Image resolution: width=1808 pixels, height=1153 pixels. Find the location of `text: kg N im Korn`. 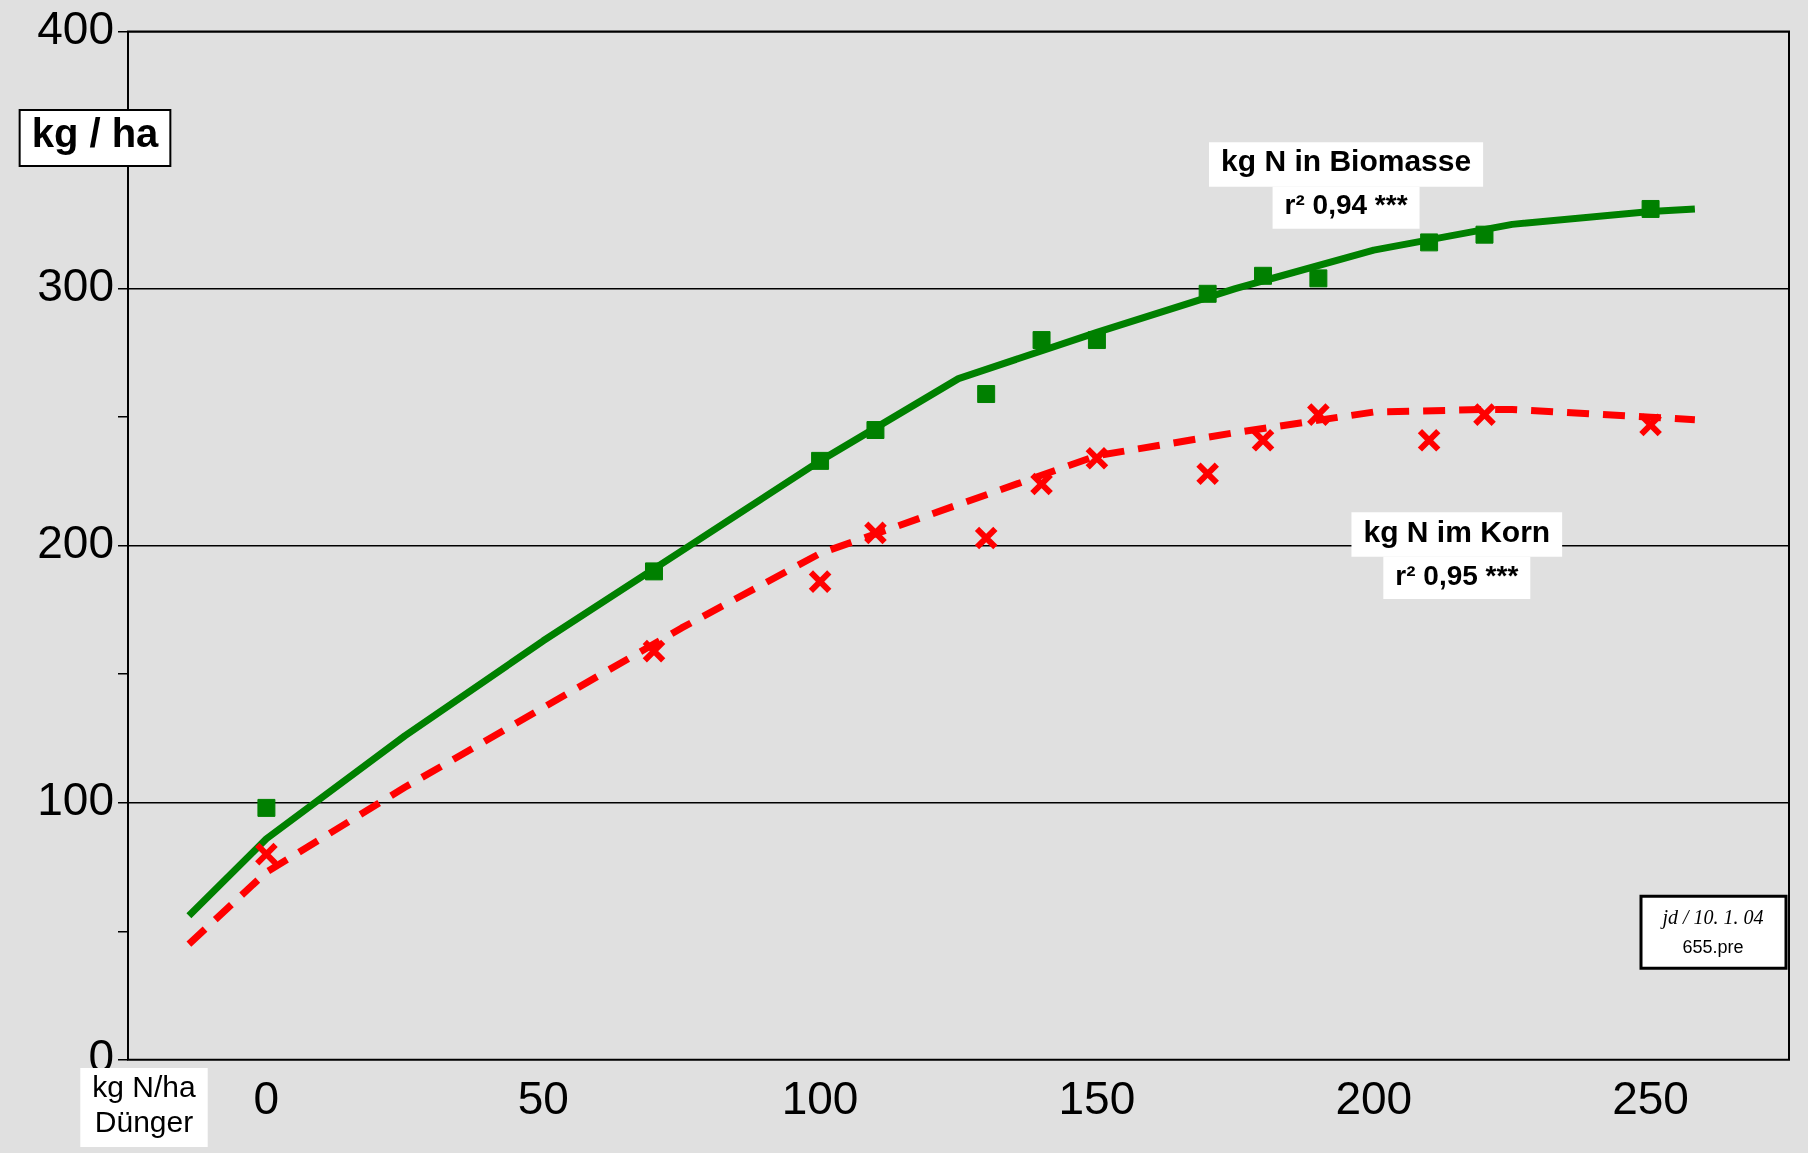

text: kg N im Korn is located at coordinates (1457, 531).